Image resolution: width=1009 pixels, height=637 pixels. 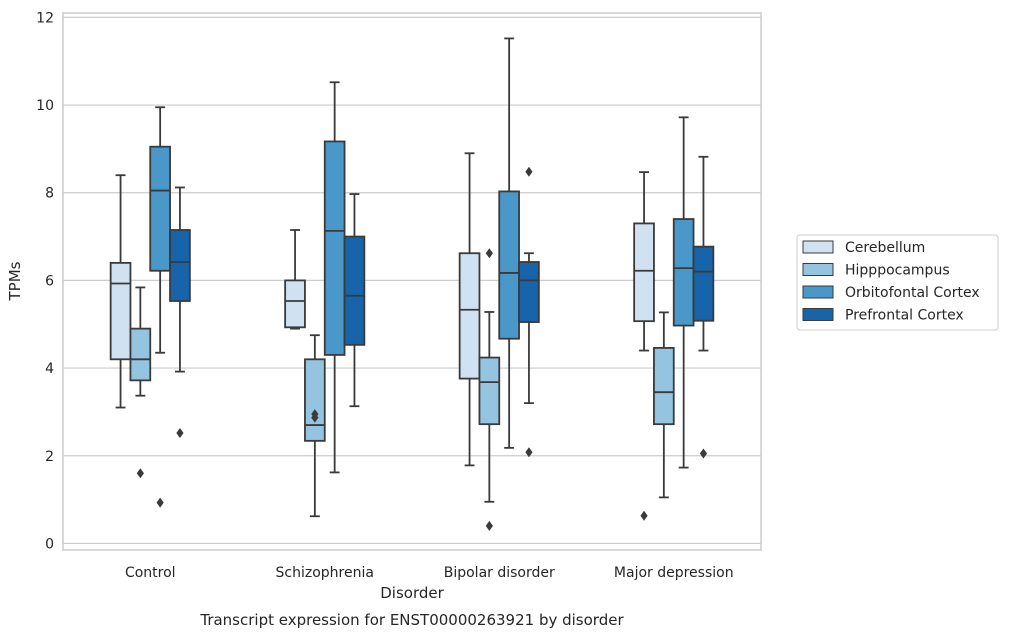 I want to click on y-tick-label: 4, so click(x=49, y=369).